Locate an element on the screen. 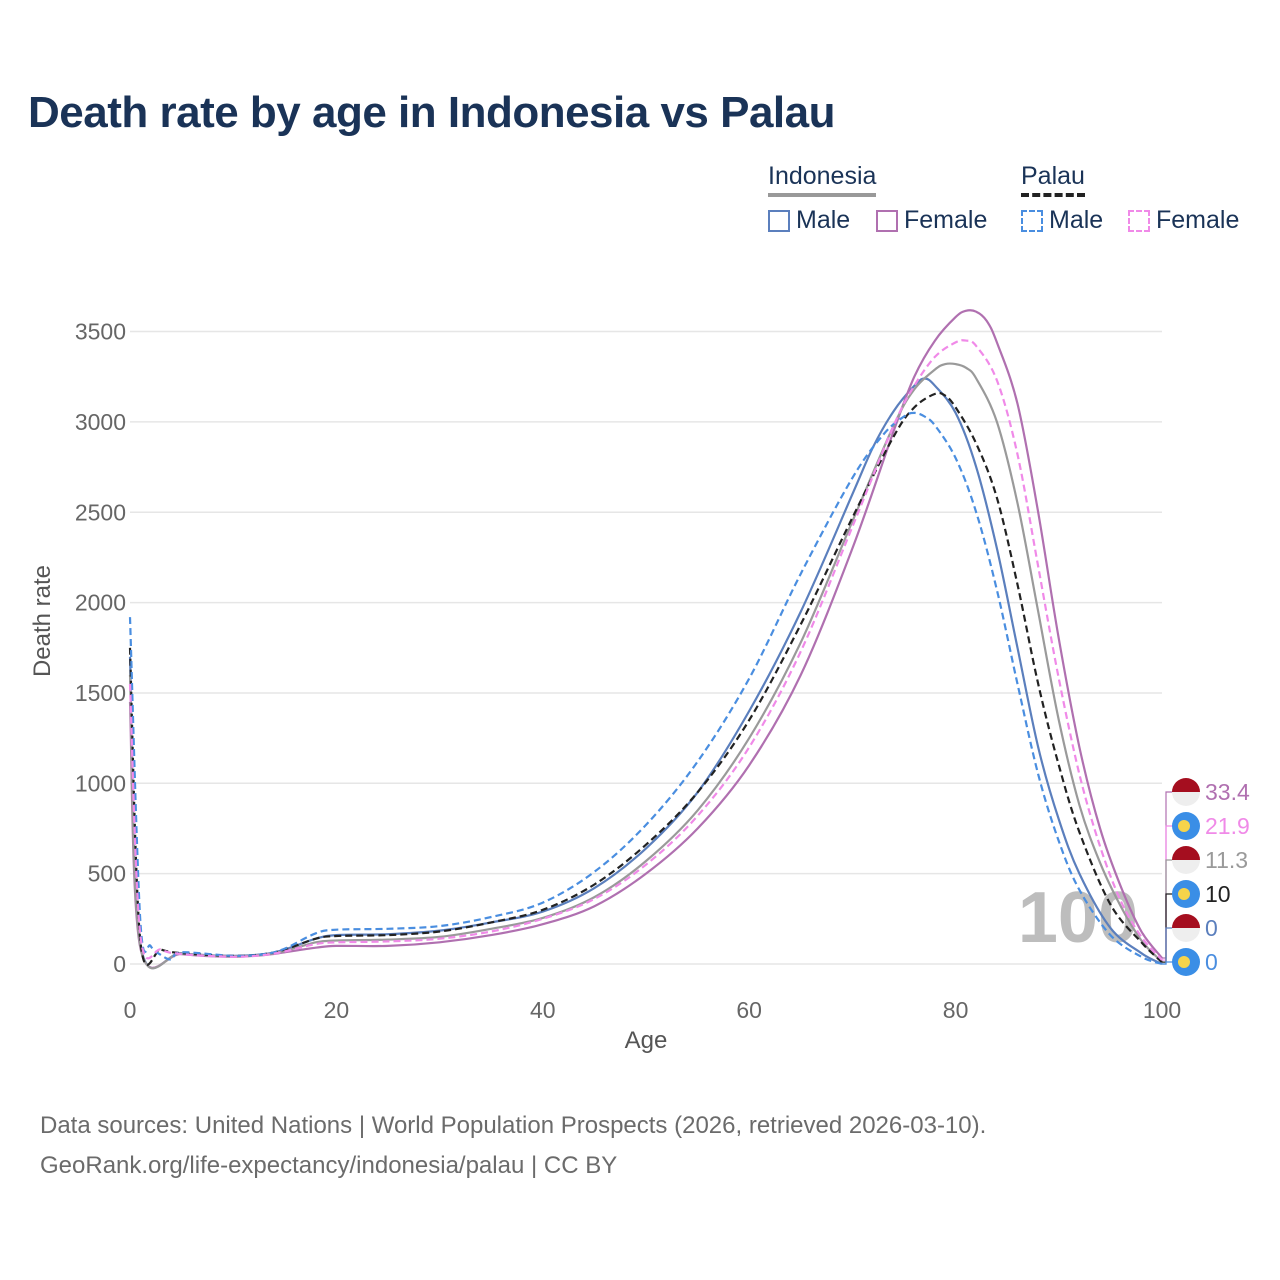 The width and height of the screenshot is (1280, 1280). end-leader-indonesia-female is located at coordinates (1168, 875).